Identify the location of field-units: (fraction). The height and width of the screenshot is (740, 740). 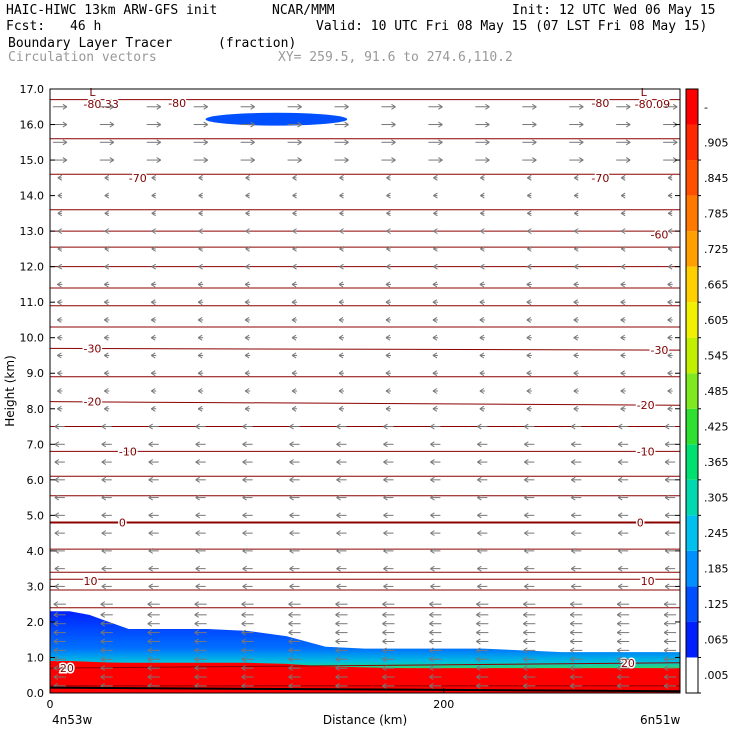
(257, 43).